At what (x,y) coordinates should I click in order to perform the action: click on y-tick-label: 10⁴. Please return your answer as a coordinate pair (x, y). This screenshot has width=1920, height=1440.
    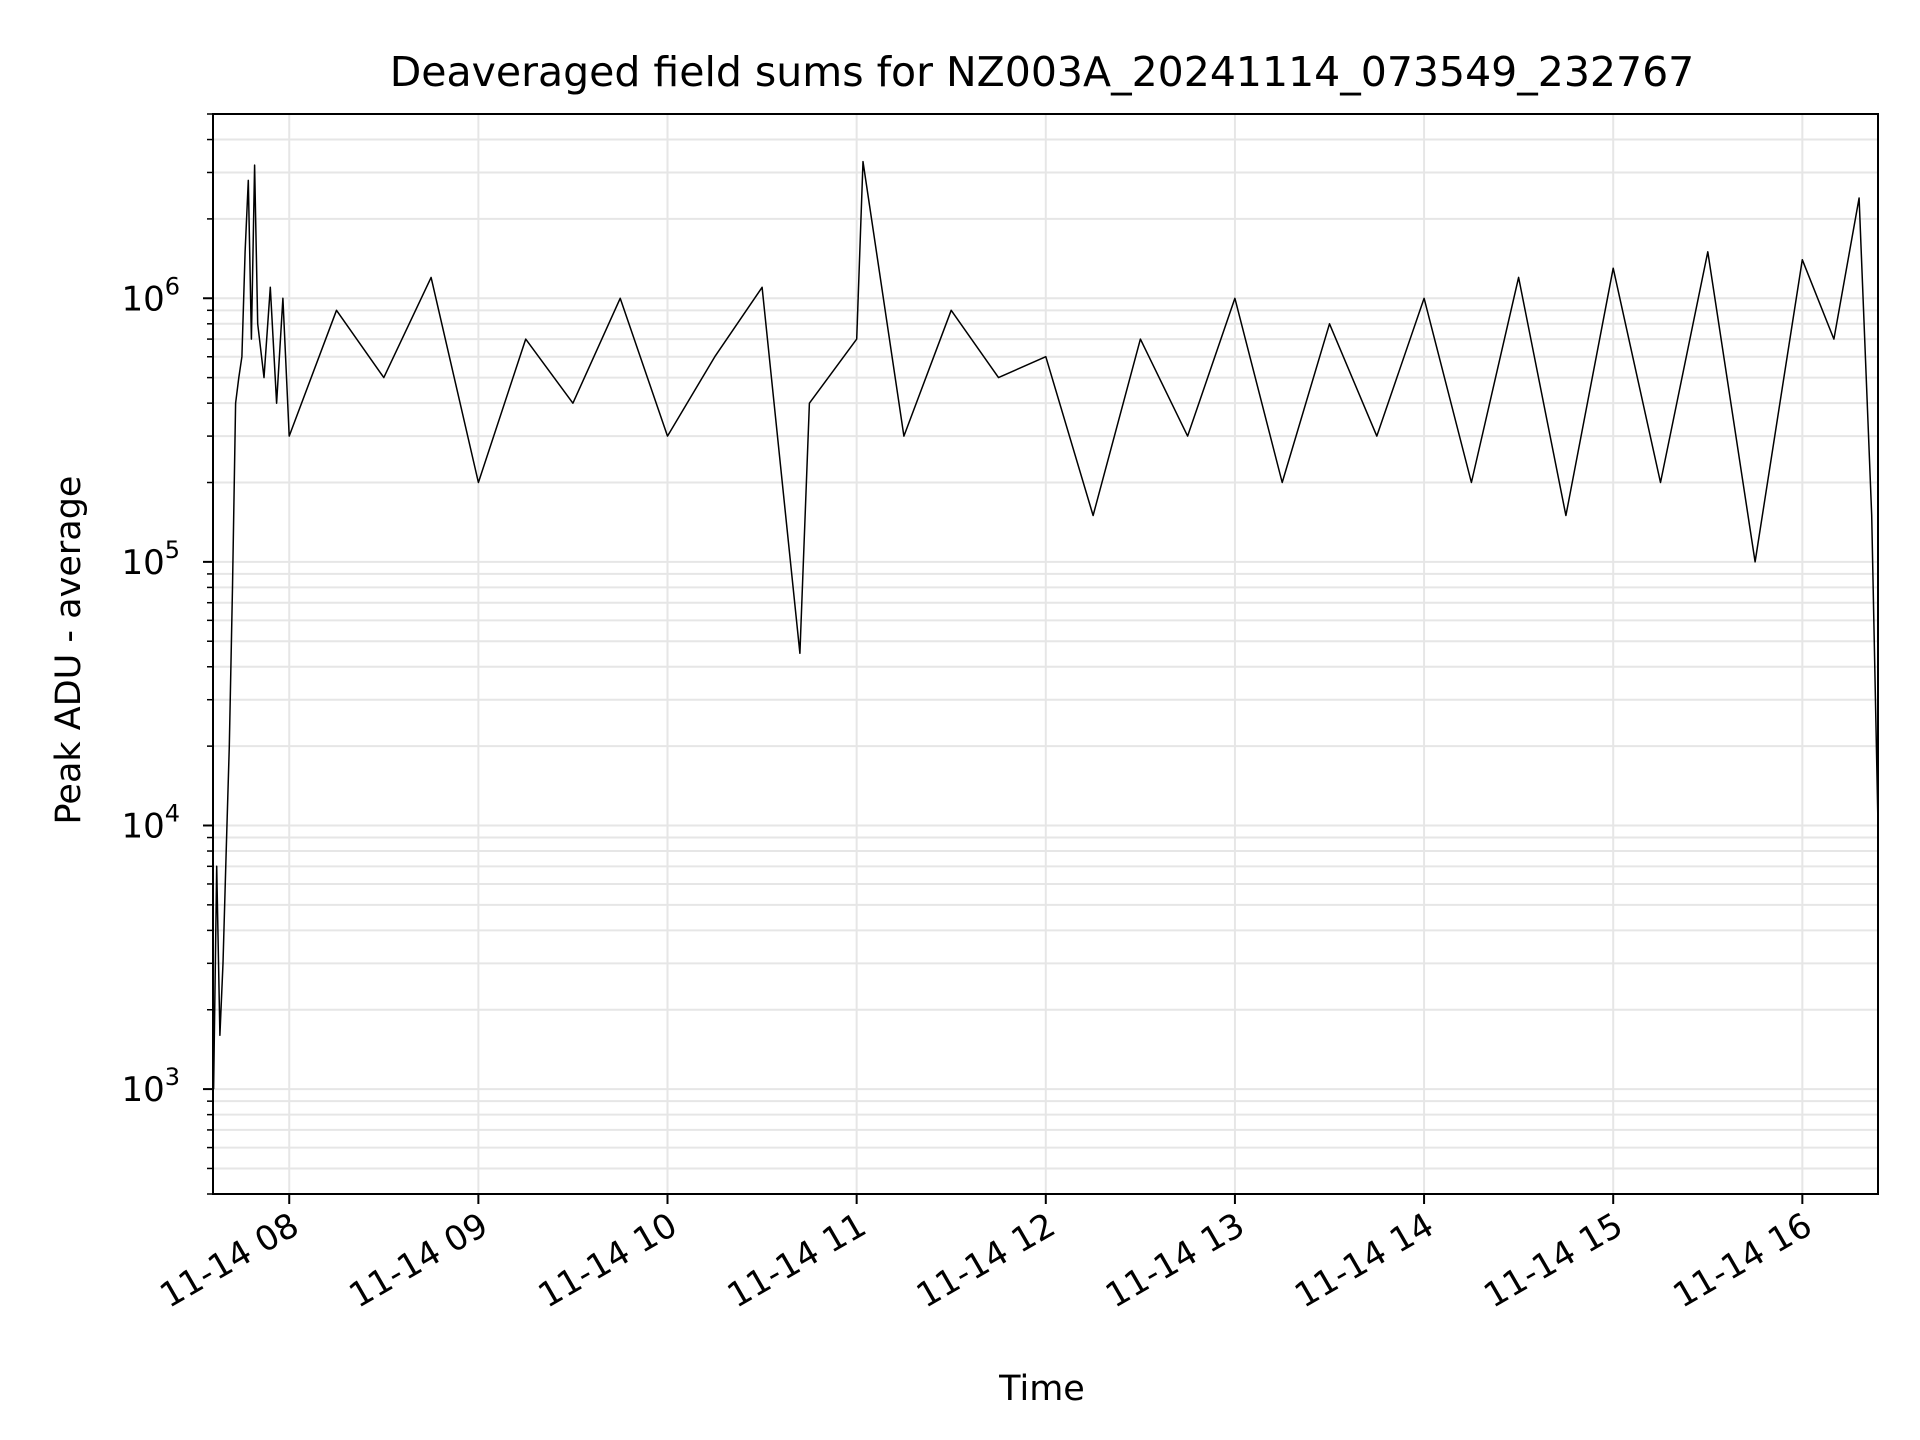
    Looking at the image, I should click on (150, 822).